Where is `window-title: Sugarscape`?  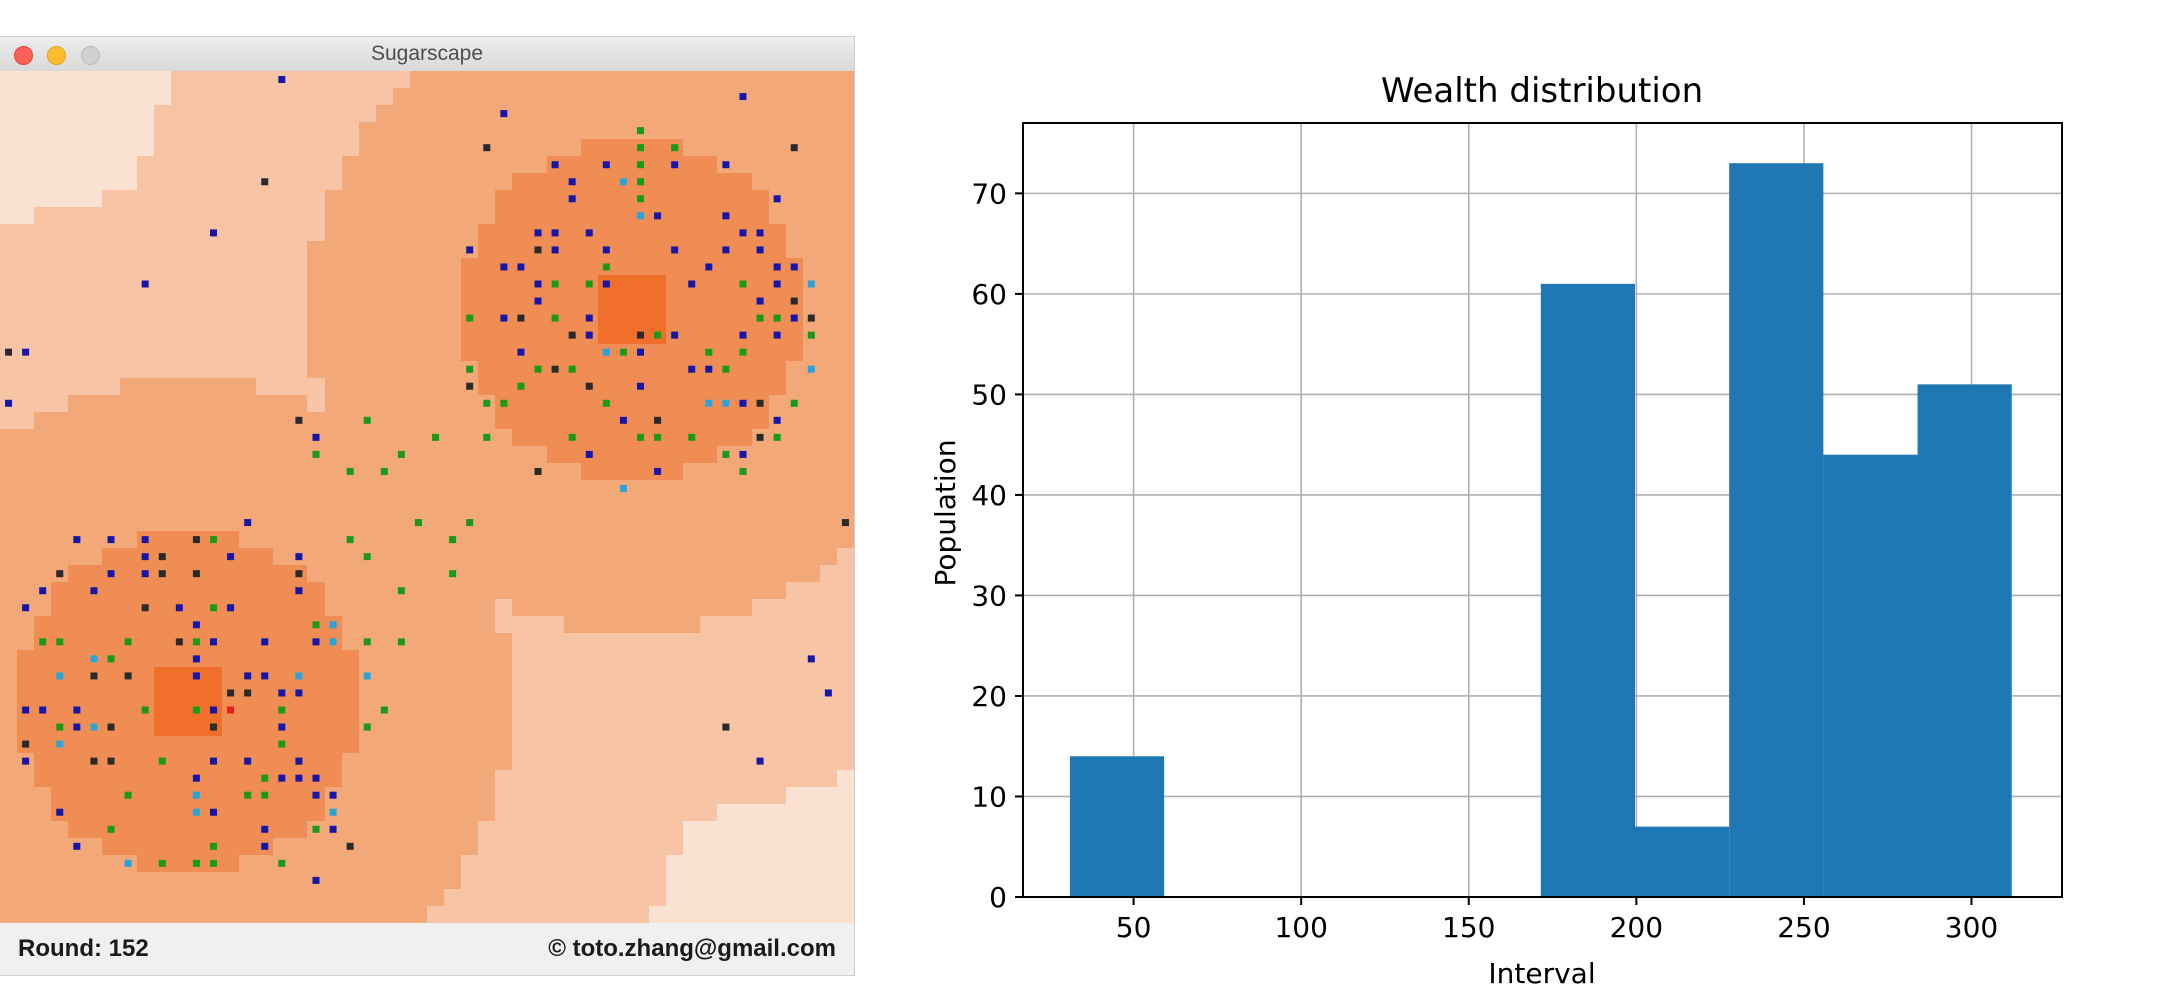
window-title: Sugarscape is located at coordinates (427, 53).